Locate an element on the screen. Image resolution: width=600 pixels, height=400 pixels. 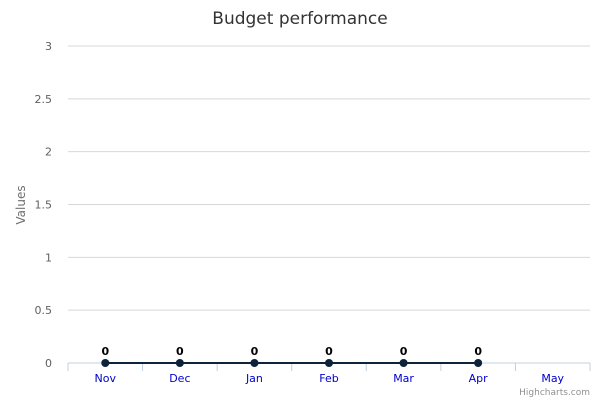
credits-link: Highcharts.com is located at coordinates (554, 393).